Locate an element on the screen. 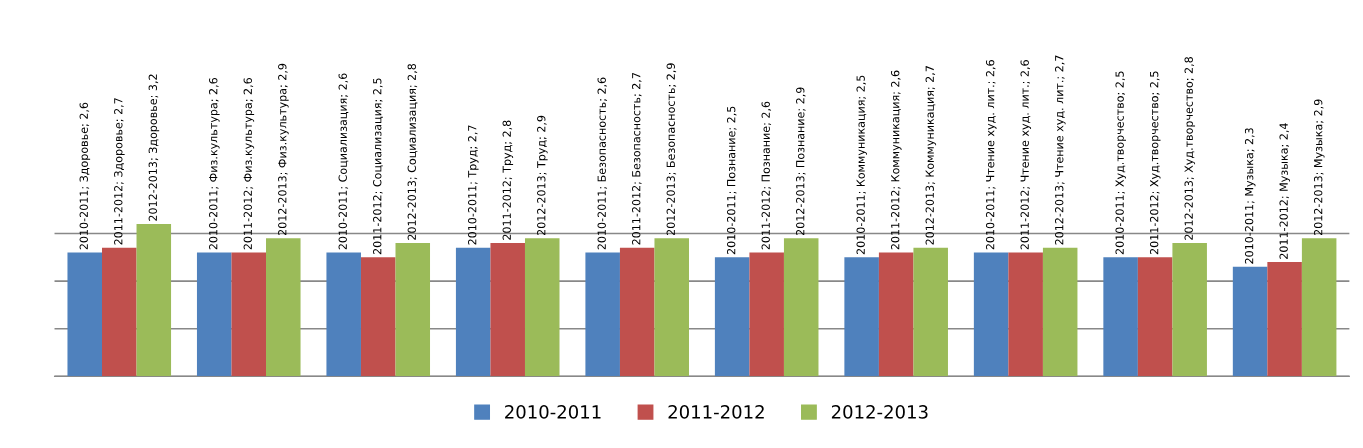 The width and height of the screenshot is (1363, 448). data-label: 2010-2011; Познание; 2,5 is located at coordinates (731, 180).